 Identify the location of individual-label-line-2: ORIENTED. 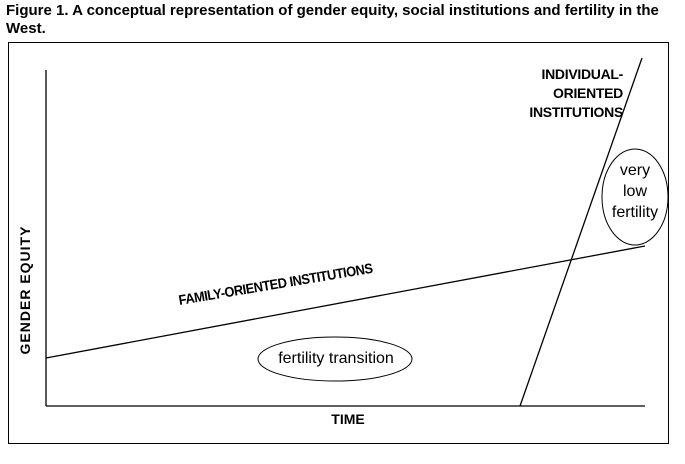
(588, 93).